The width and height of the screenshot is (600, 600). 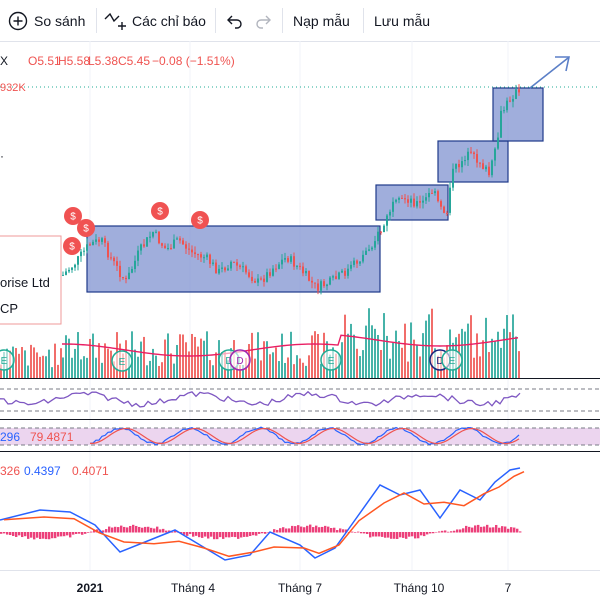 I want to click on load-template-label: Nạp mẫu, so click(x=321, y=20).